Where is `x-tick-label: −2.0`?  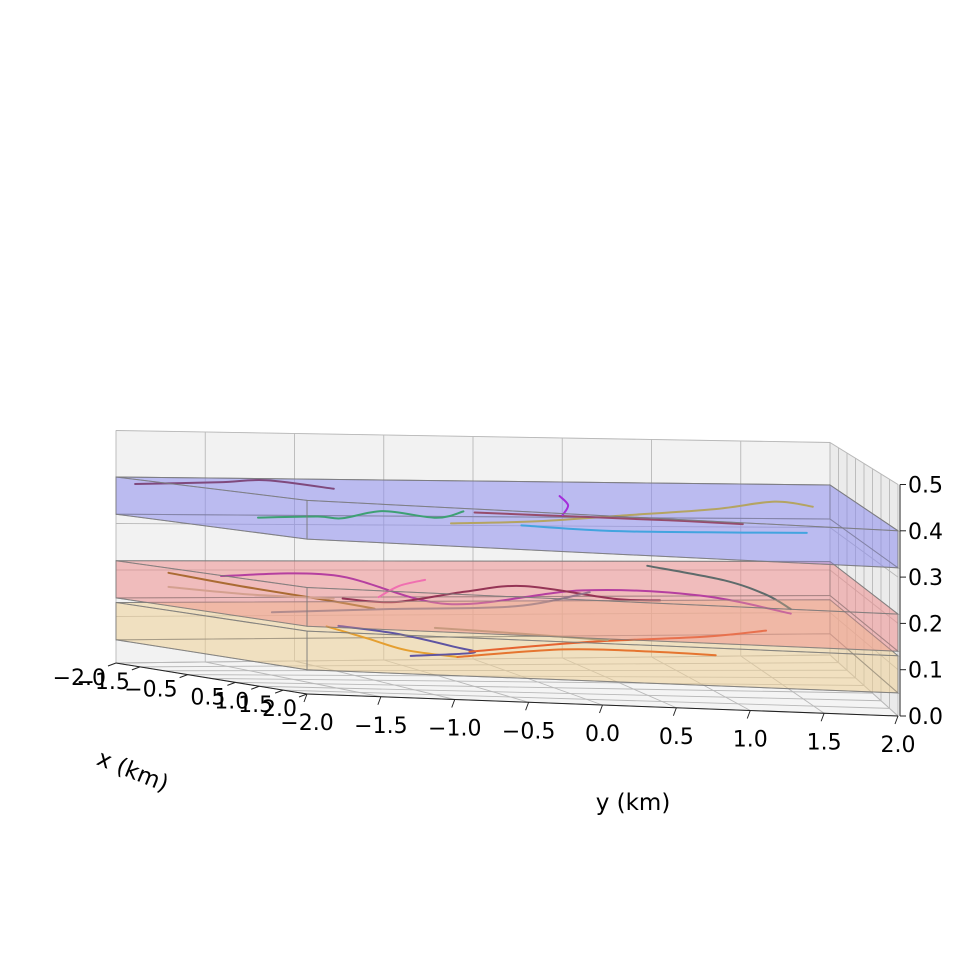
x-tick-label: −2.0 is located at coordinates (79, 678).